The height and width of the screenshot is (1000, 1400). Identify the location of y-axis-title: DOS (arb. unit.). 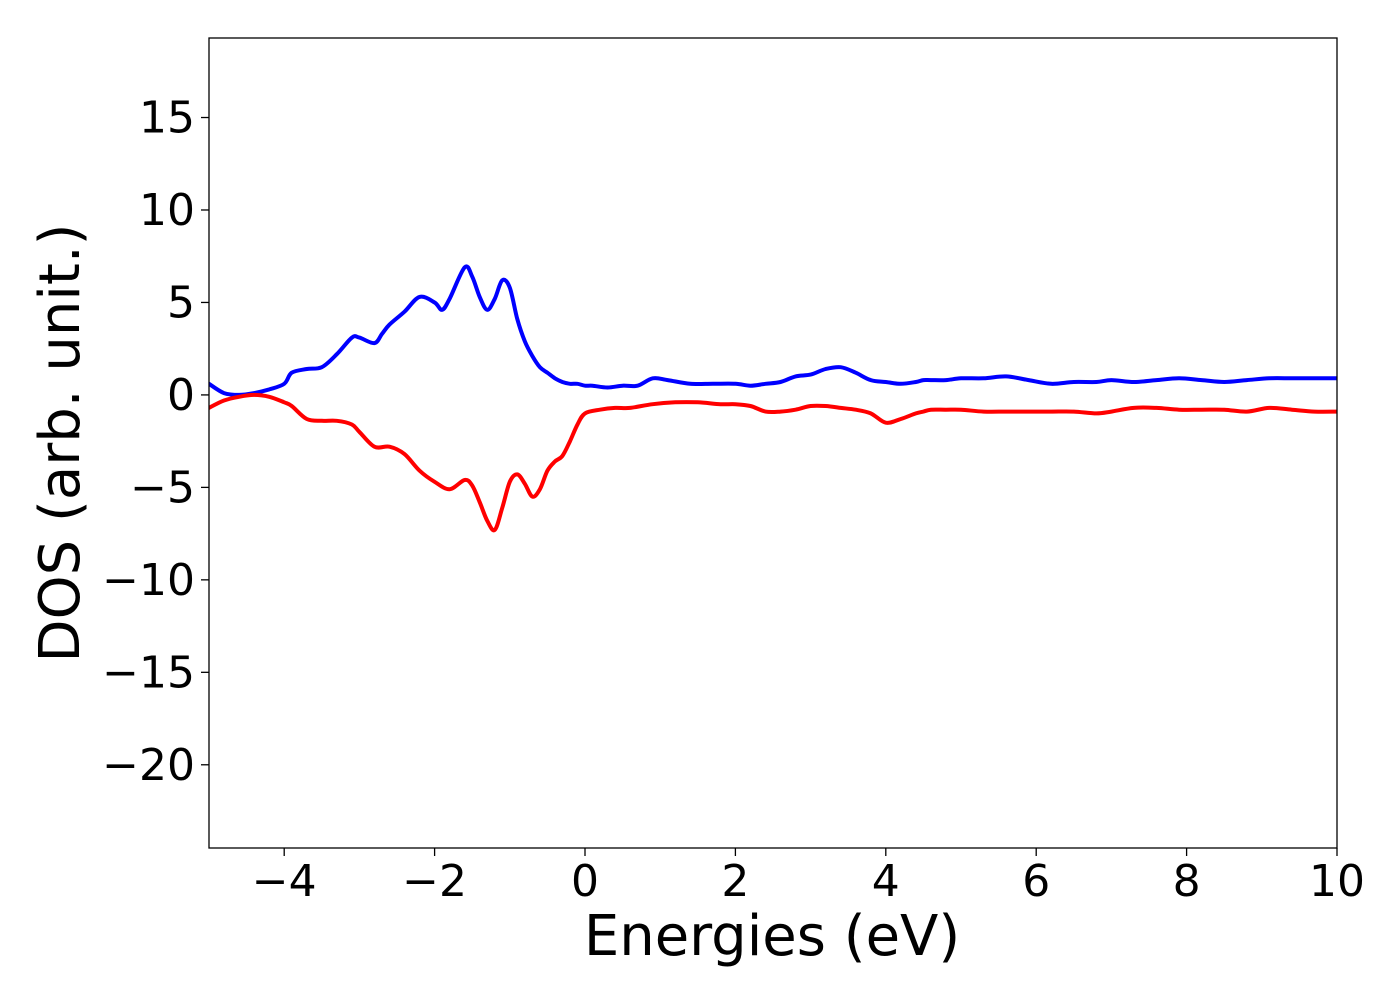
(60, 442).